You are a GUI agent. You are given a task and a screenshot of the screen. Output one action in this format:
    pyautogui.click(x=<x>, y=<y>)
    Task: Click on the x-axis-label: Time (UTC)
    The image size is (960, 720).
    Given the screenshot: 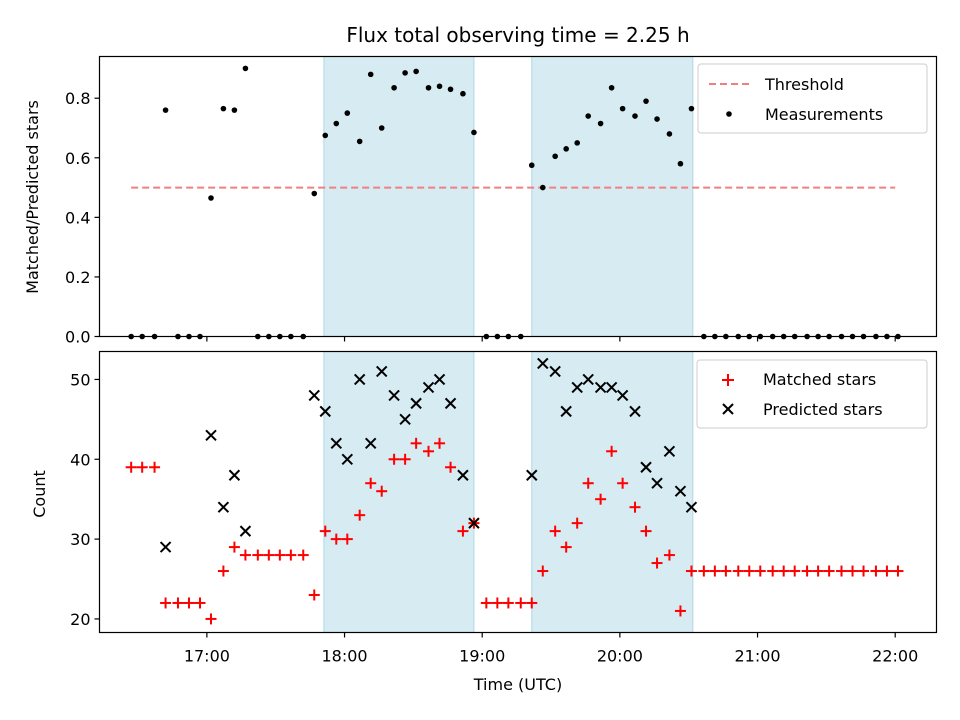 What is the action you would take?
    pyautogui.click(x=517, y=684)
    